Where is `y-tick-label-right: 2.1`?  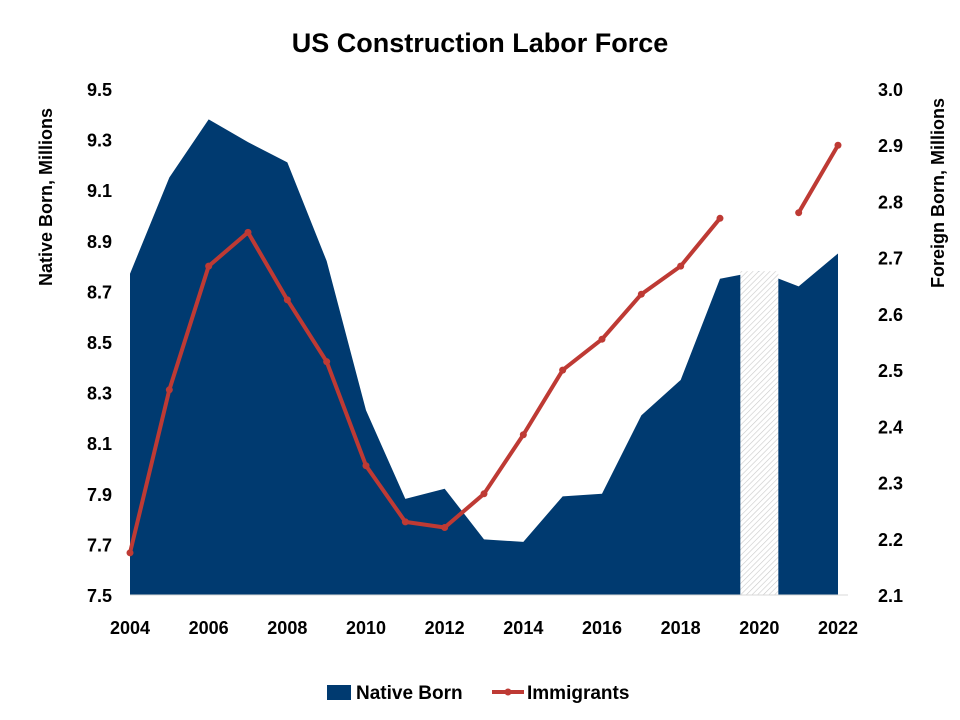 y-tick-label-right: 2.1 is located at coordinates (890, 596).